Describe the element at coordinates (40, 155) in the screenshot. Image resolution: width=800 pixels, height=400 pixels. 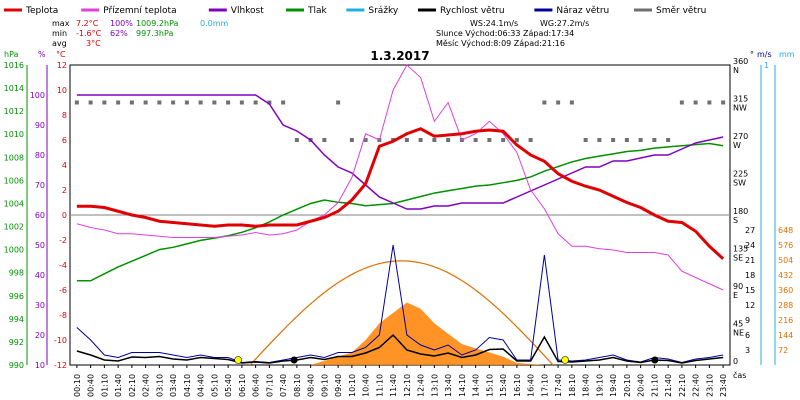
I see `pct-tick-label: 80` at that location.